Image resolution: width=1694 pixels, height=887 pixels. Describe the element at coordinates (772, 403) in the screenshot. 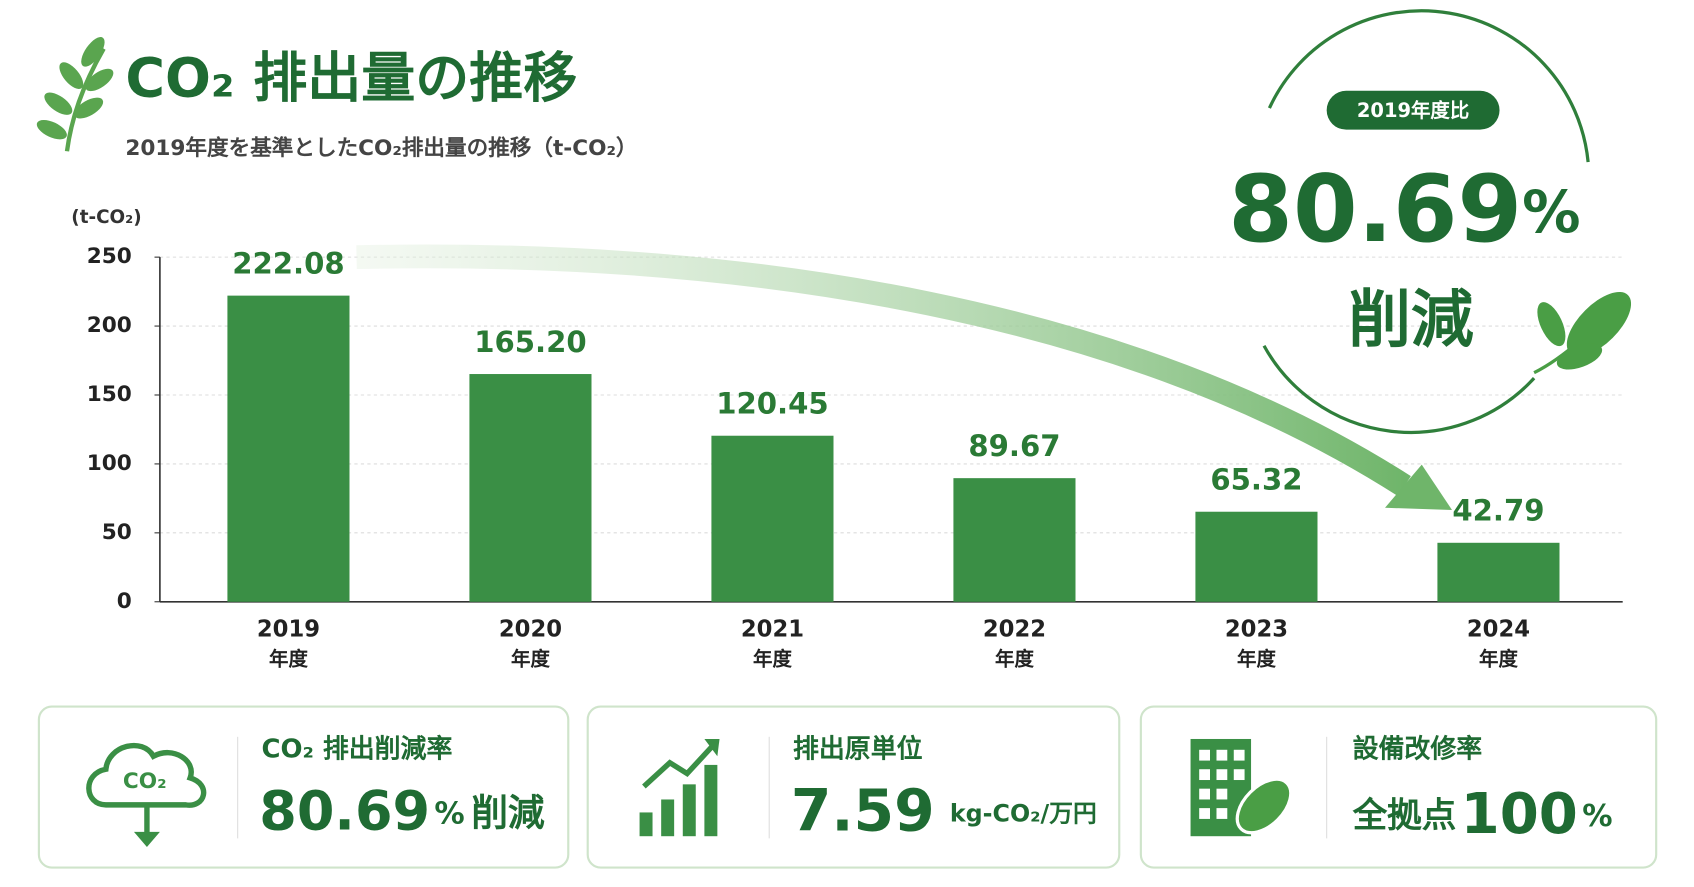

I see `value-label: 120.45` at that location.